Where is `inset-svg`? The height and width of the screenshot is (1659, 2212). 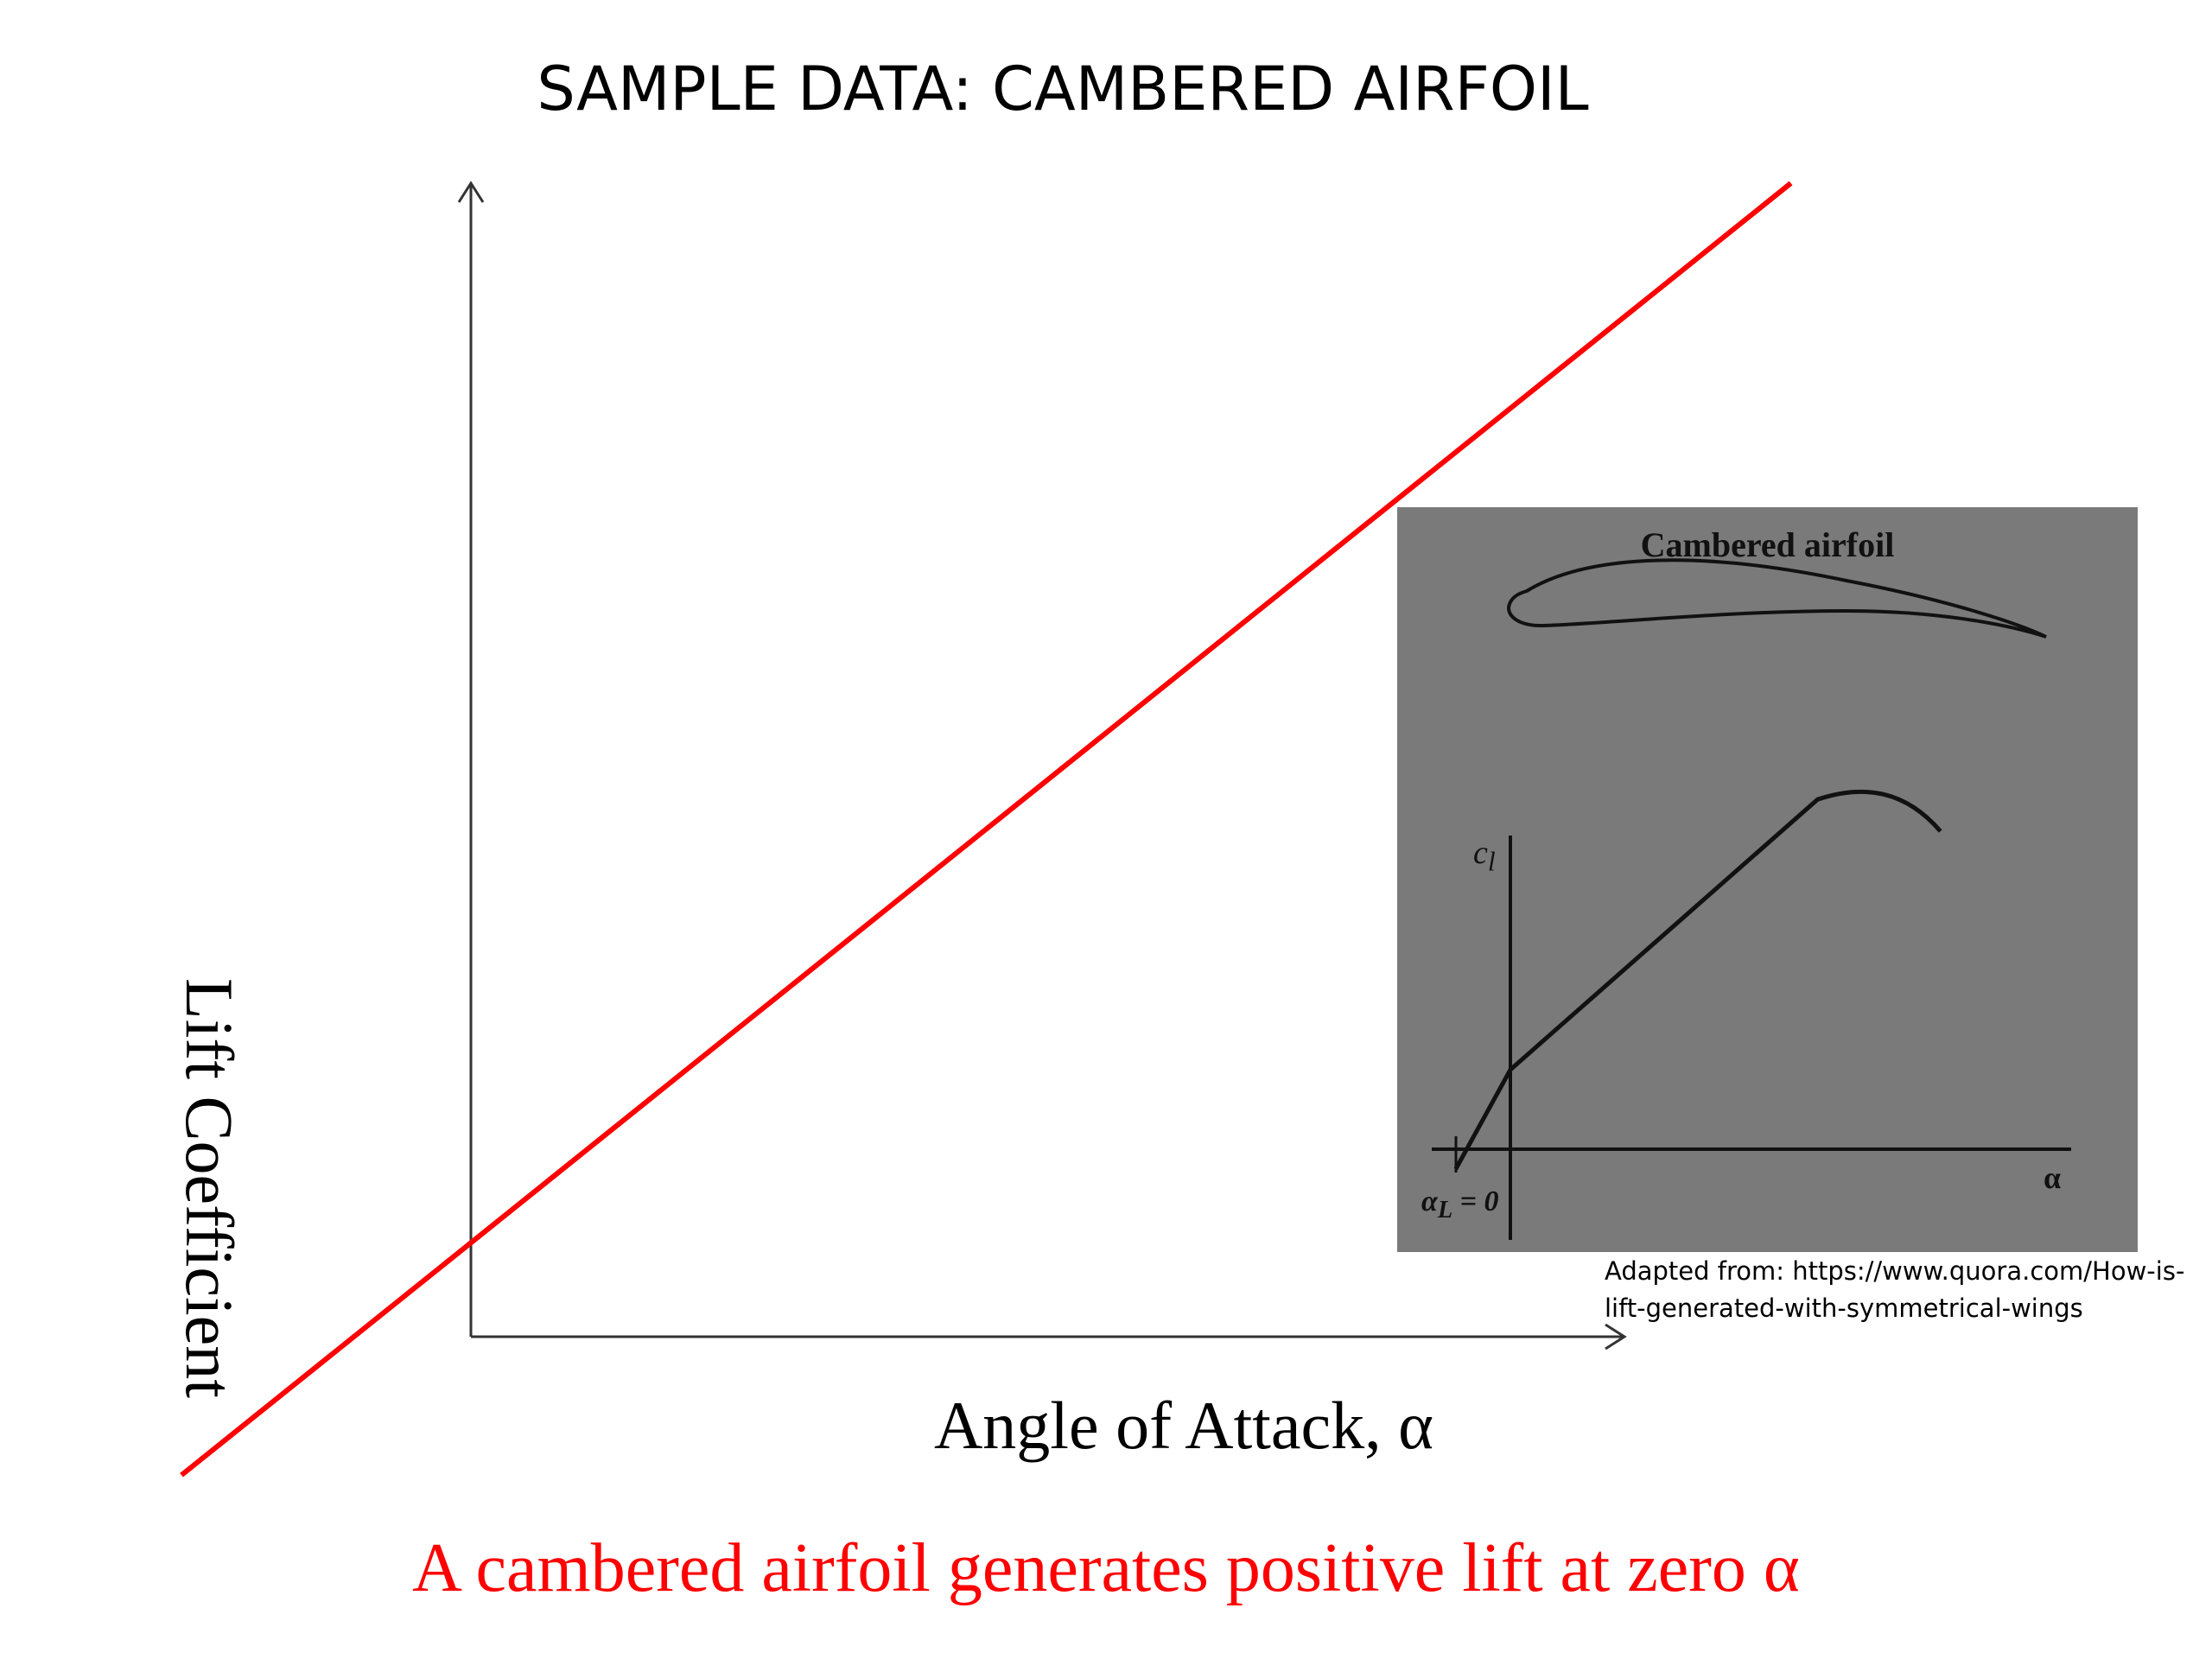
inset-svg is located at coordinates (1751, 899).